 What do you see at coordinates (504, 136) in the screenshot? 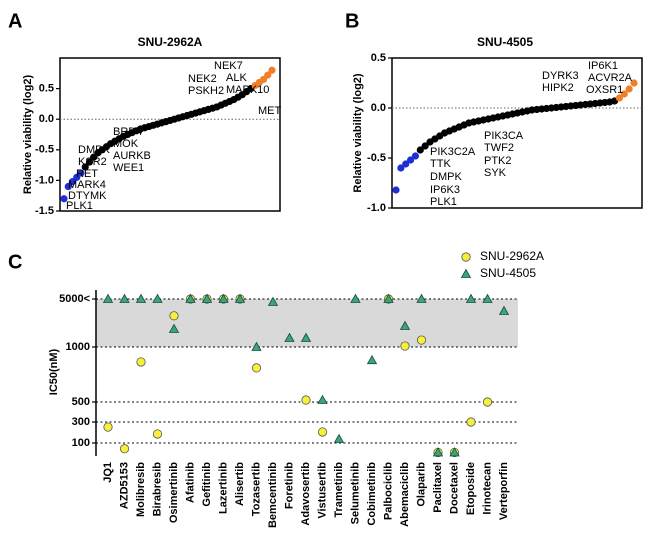
I see `gene-label: PIK3CA` at bounding box center [504, 136].